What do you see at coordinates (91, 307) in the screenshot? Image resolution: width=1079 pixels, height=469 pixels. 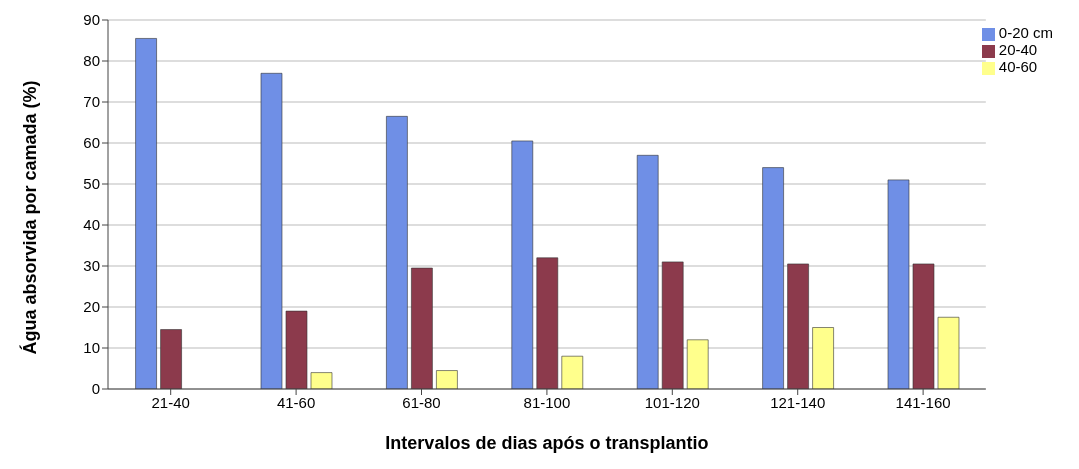 I see `y-tick-label: 20` at bounding box center [91, 307].